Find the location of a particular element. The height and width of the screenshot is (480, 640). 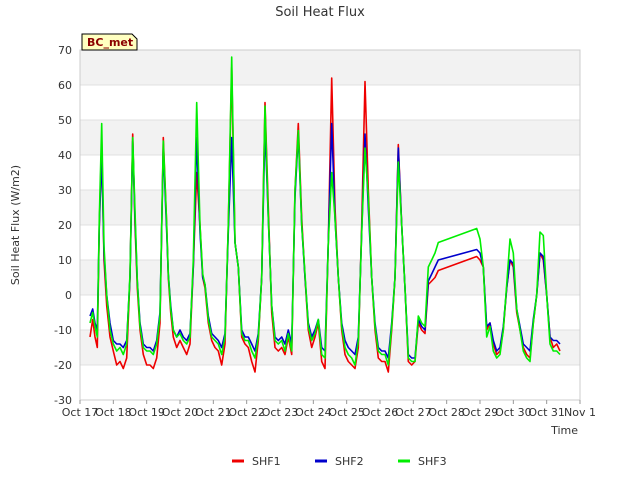

legend-label-shf1: SHF1 is located at coordinates (266, 461).